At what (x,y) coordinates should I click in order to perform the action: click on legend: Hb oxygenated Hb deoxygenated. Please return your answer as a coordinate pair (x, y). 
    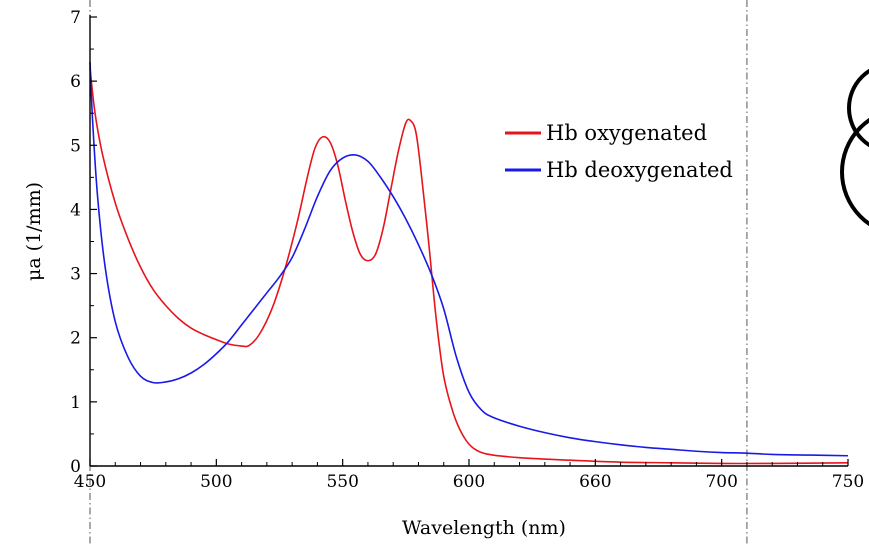
    Looking at the image, I should click on (619, 151).